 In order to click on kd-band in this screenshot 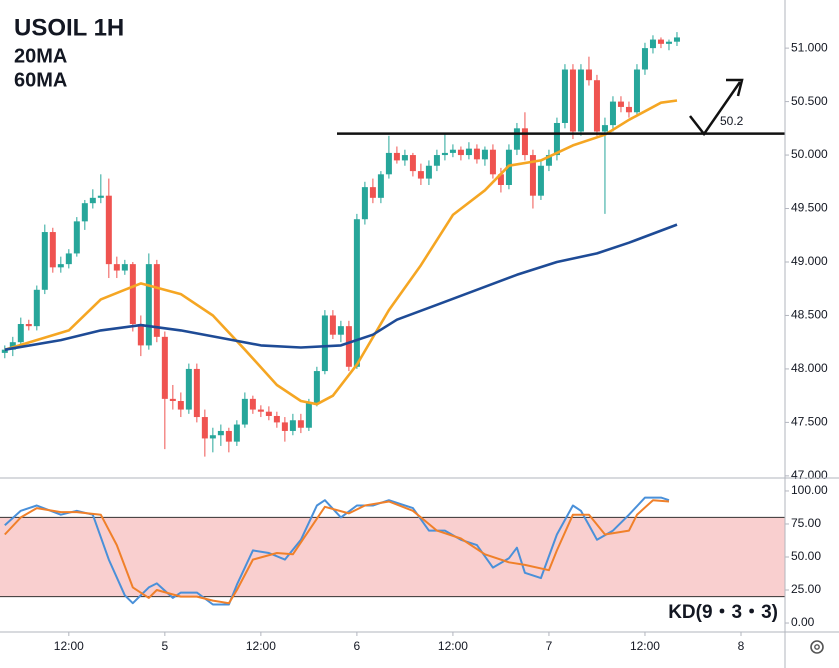, I will do `click(392, 557)`.